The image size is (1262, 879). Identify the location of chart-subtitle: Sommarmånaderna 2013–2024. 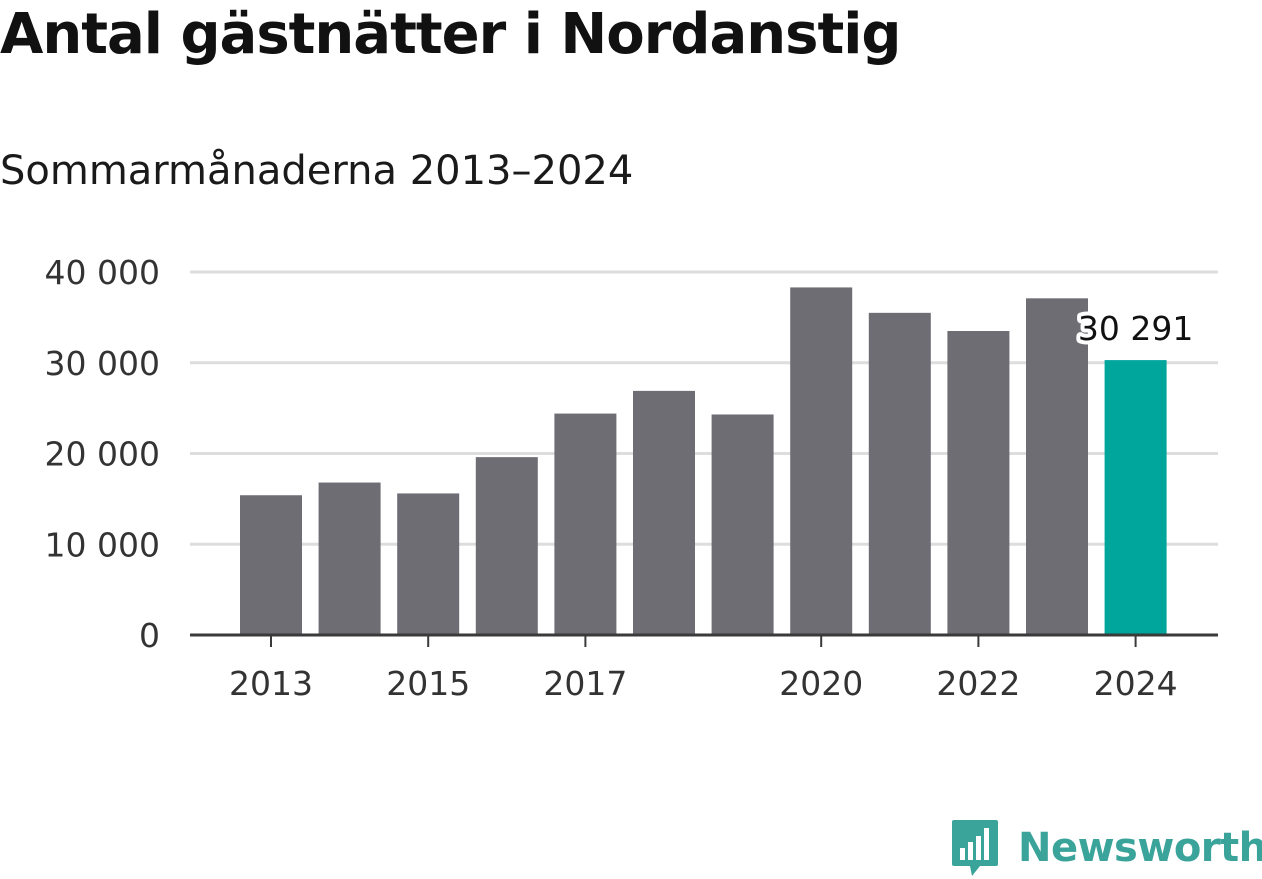
(317, 171).